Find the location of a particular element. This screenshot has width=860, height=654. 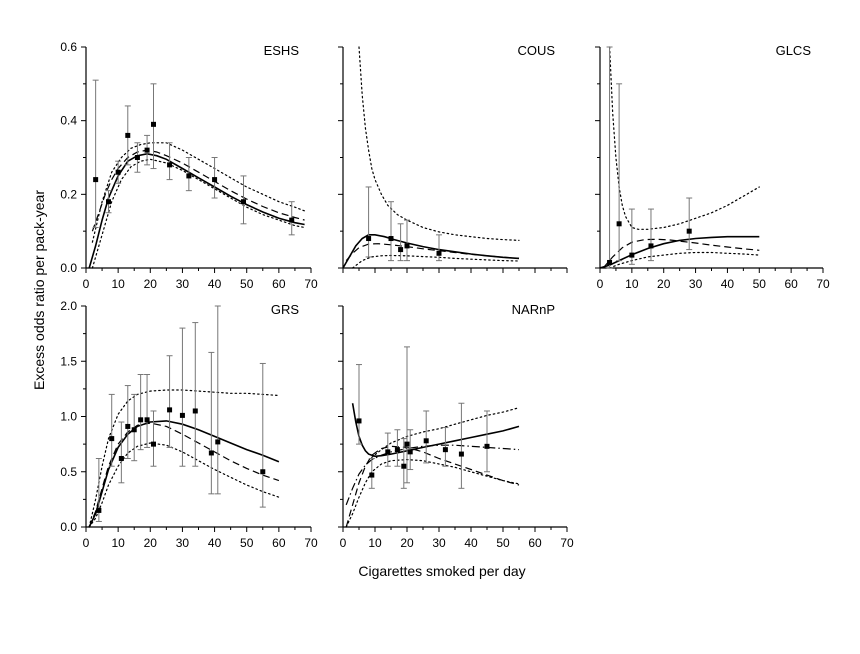

panel-eshs: 0 10 20 30 40 50 60 70 0.0 0.2 0.4 0.6 ESHS is located at coordinates (189, 165).